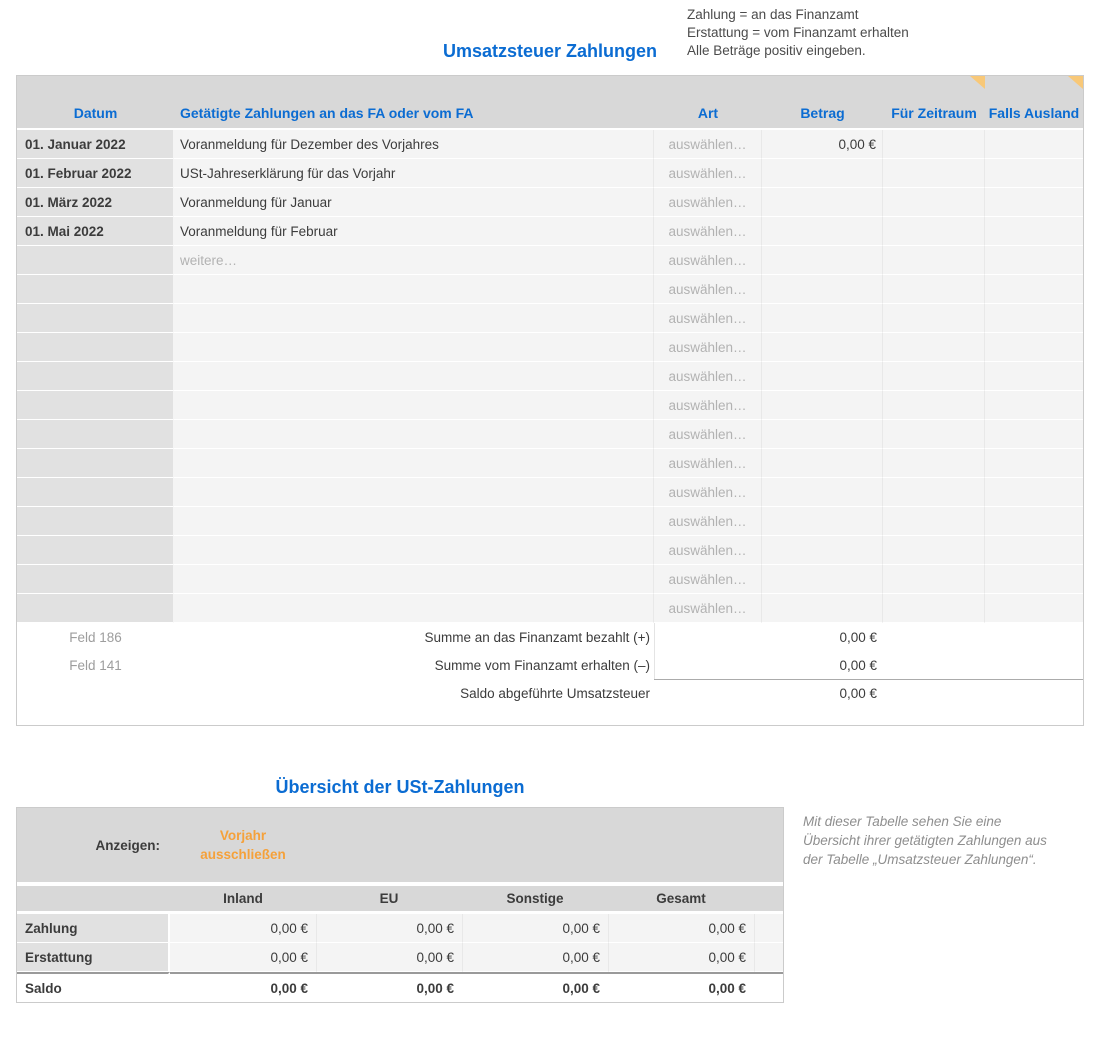 This screenshot has width=1100, height=1038. I want to click on description-cell: USt-Jahreserklärung für das Vorjahr, so click(414, 173).